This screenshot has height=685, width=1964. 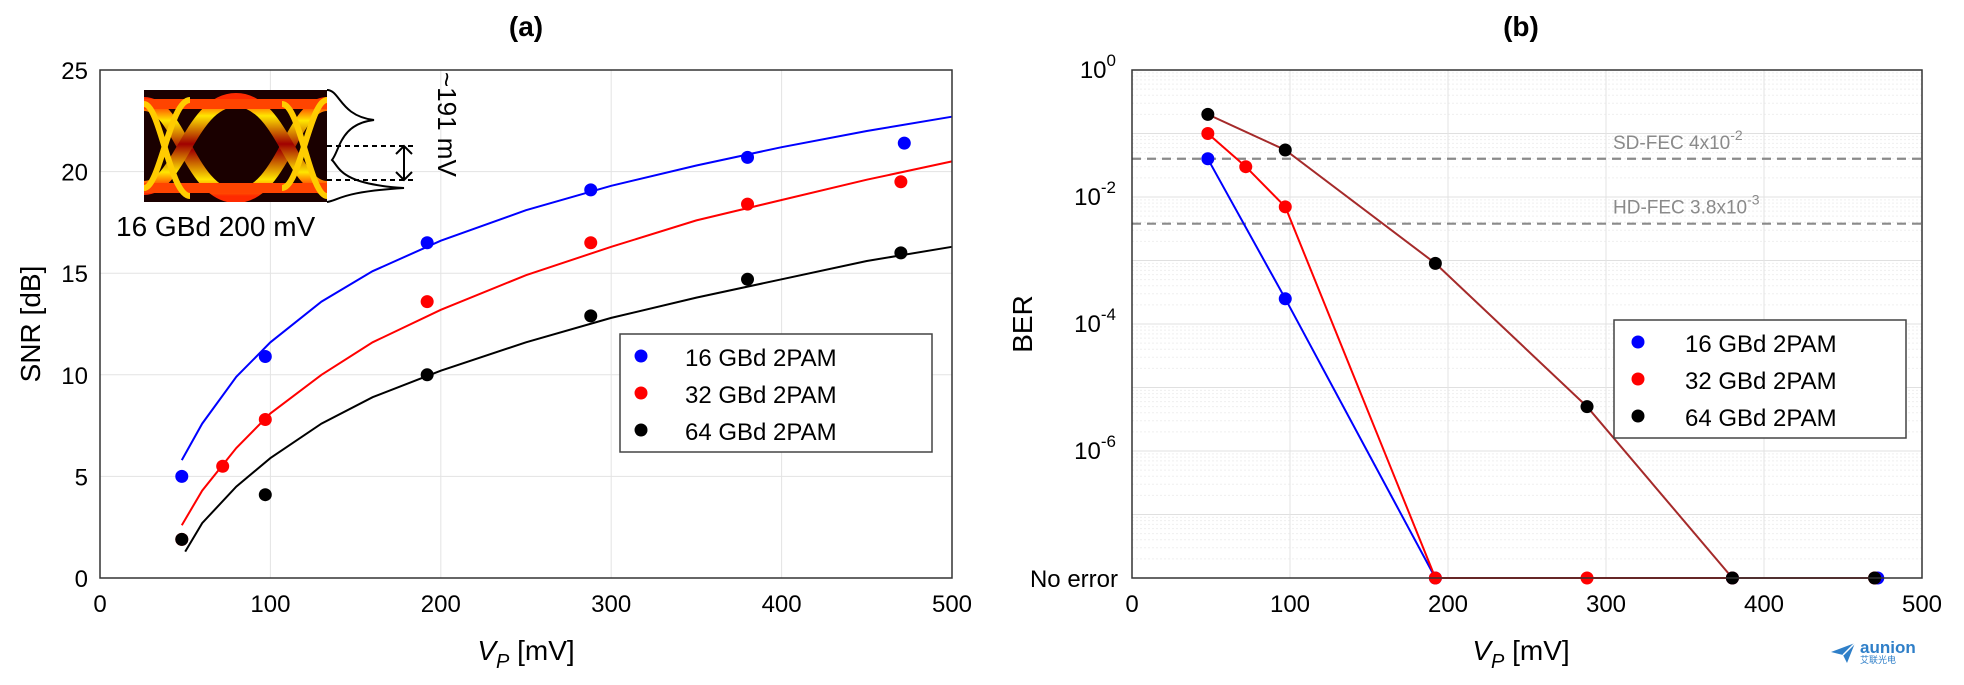 I want to click on eye-traces, so click(x=235, y=147).